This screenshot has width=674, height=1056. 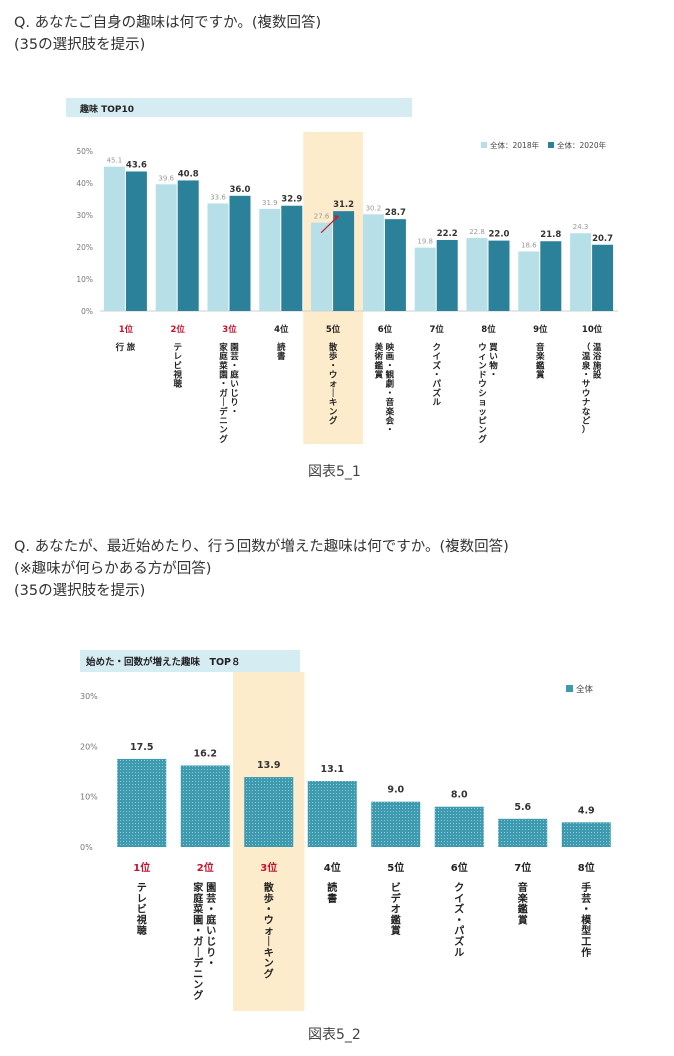 I want to click on data-label: 18.6, so click(x=529, y=245).